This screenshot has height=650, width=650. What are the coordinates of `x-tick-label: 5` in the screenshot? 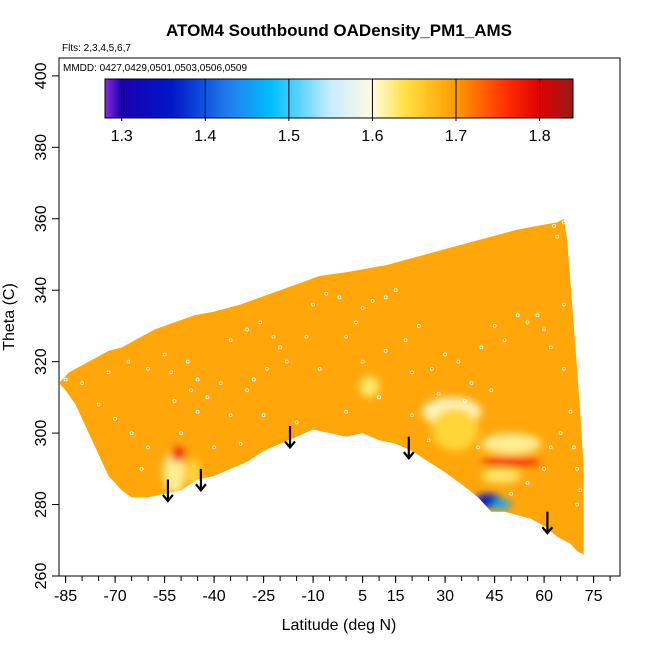 It's located at (362, 596).